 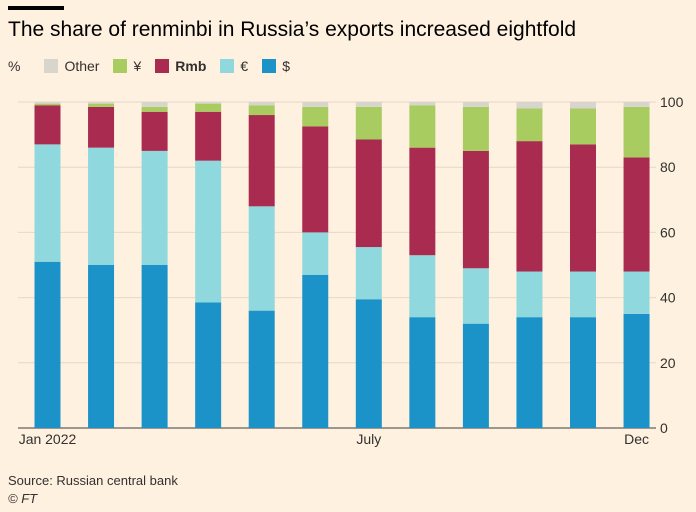 I want to click on legend-item-dollar: $, so click(x=276, y=66).